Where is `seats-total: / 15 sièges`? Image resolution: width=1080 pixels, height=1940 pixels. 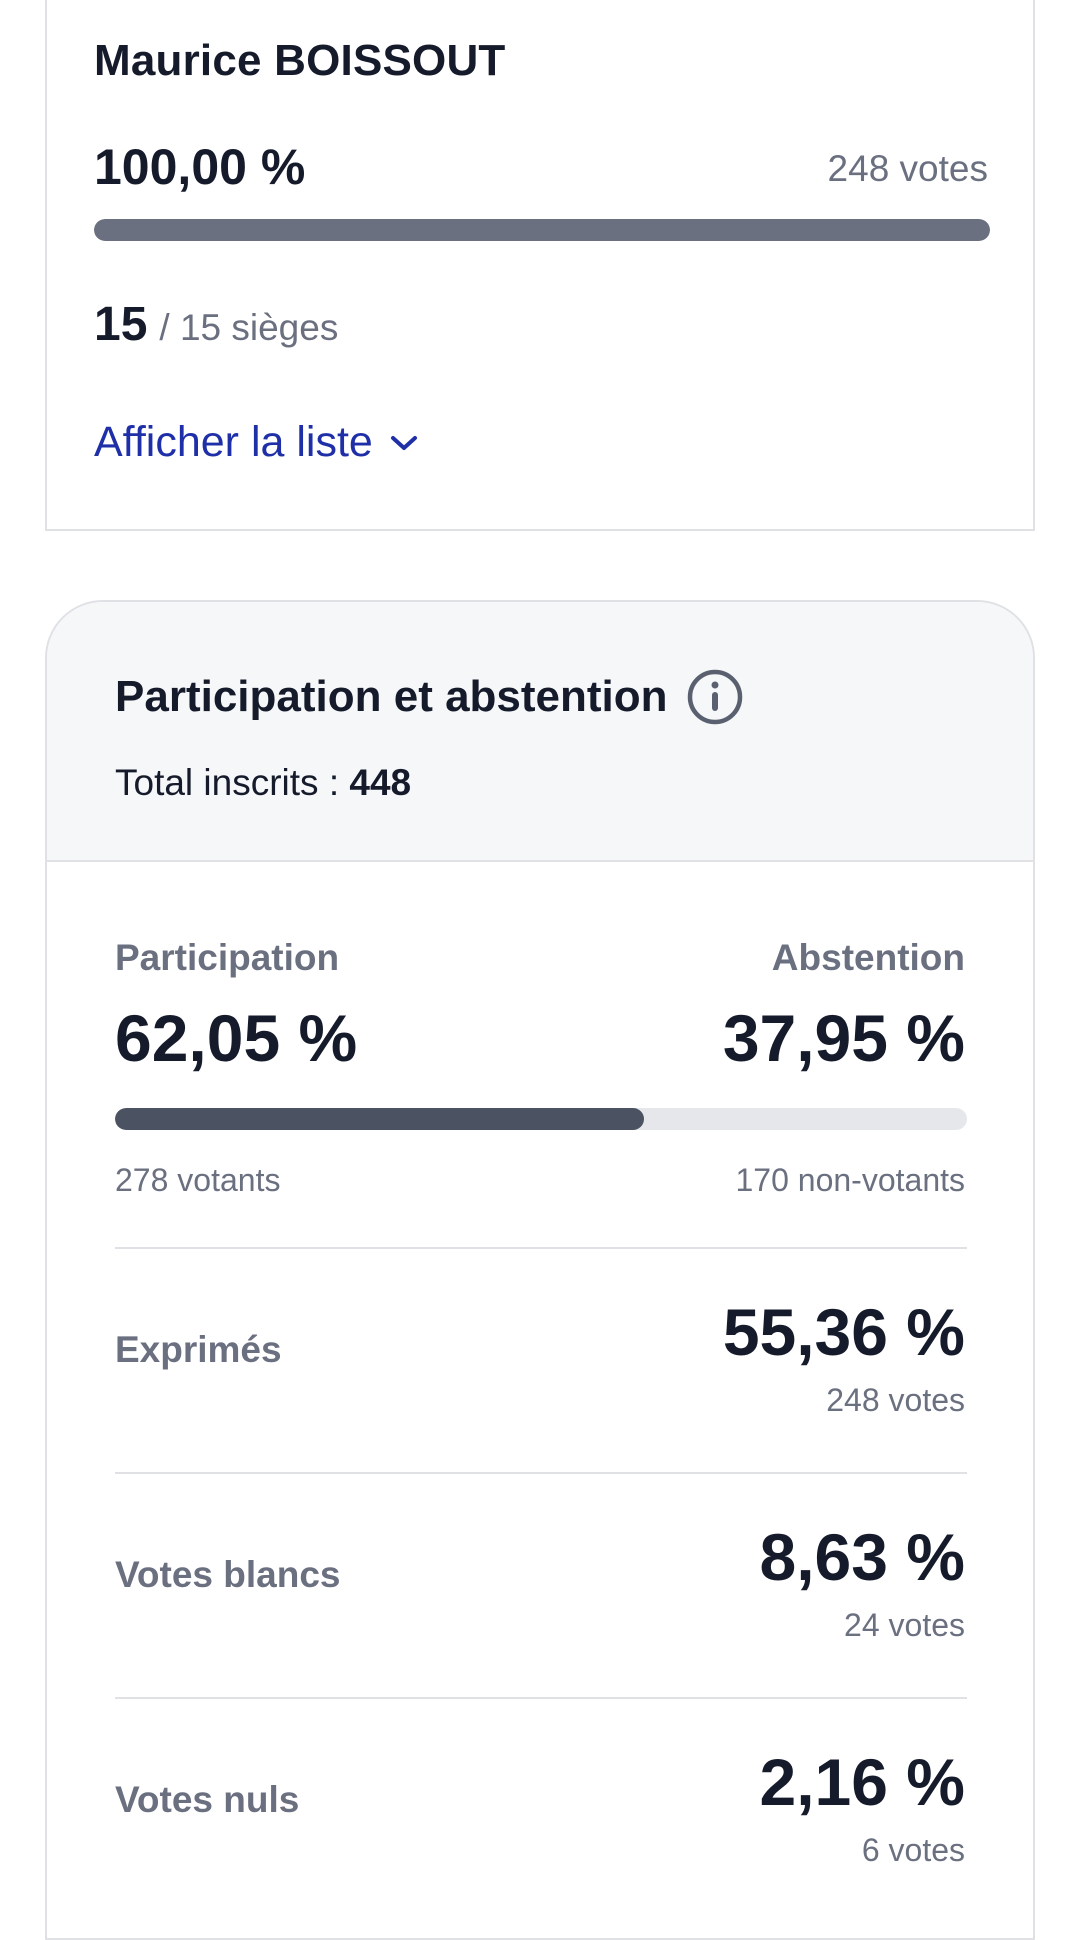 seats-total: / 15 sièges is located at coordinates (249, 327).